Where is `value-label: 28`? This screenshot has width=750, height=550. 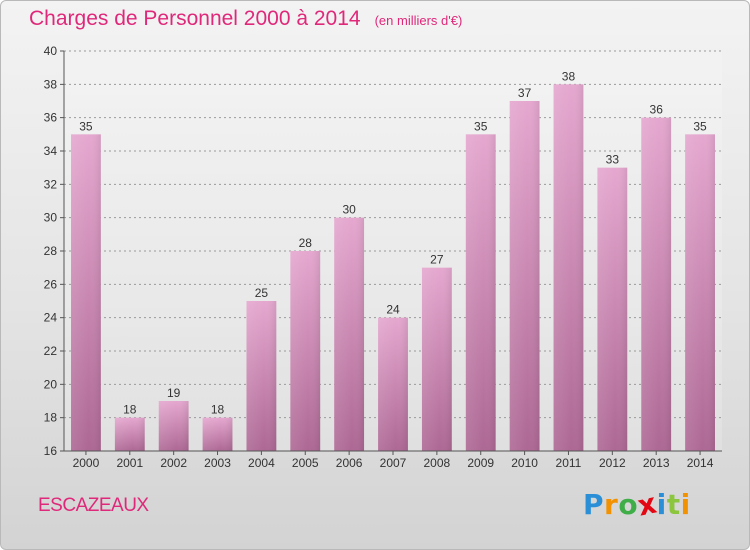 value-label: 28 is located at coordinates (306, 243).